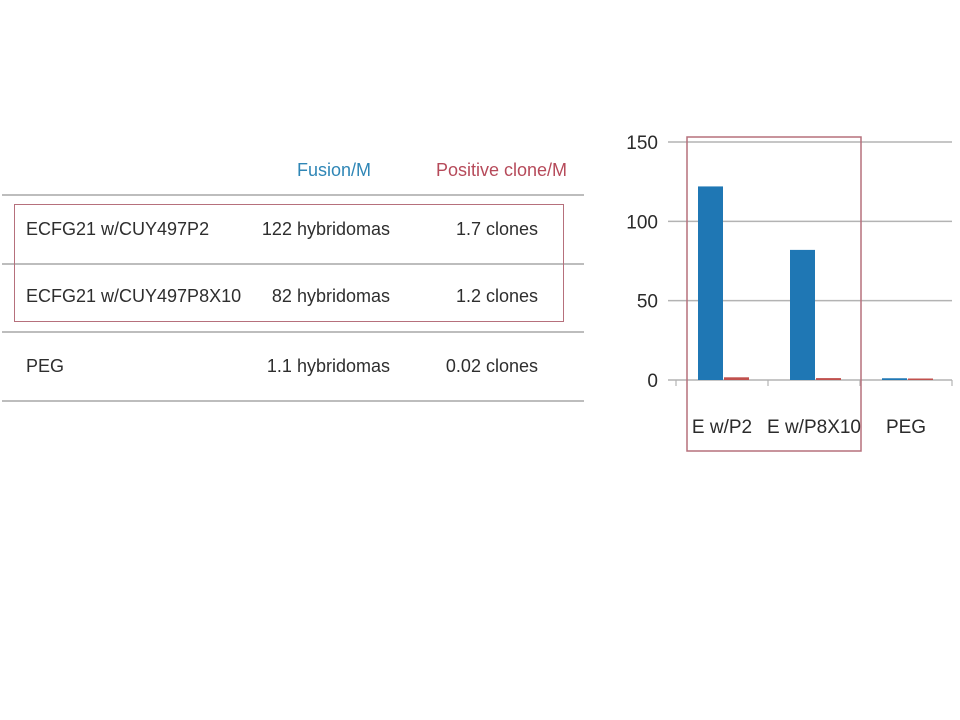  Describe the element at coordinates (642, 143) in the screenshot. I see `y-tick-label: 150` at that location.